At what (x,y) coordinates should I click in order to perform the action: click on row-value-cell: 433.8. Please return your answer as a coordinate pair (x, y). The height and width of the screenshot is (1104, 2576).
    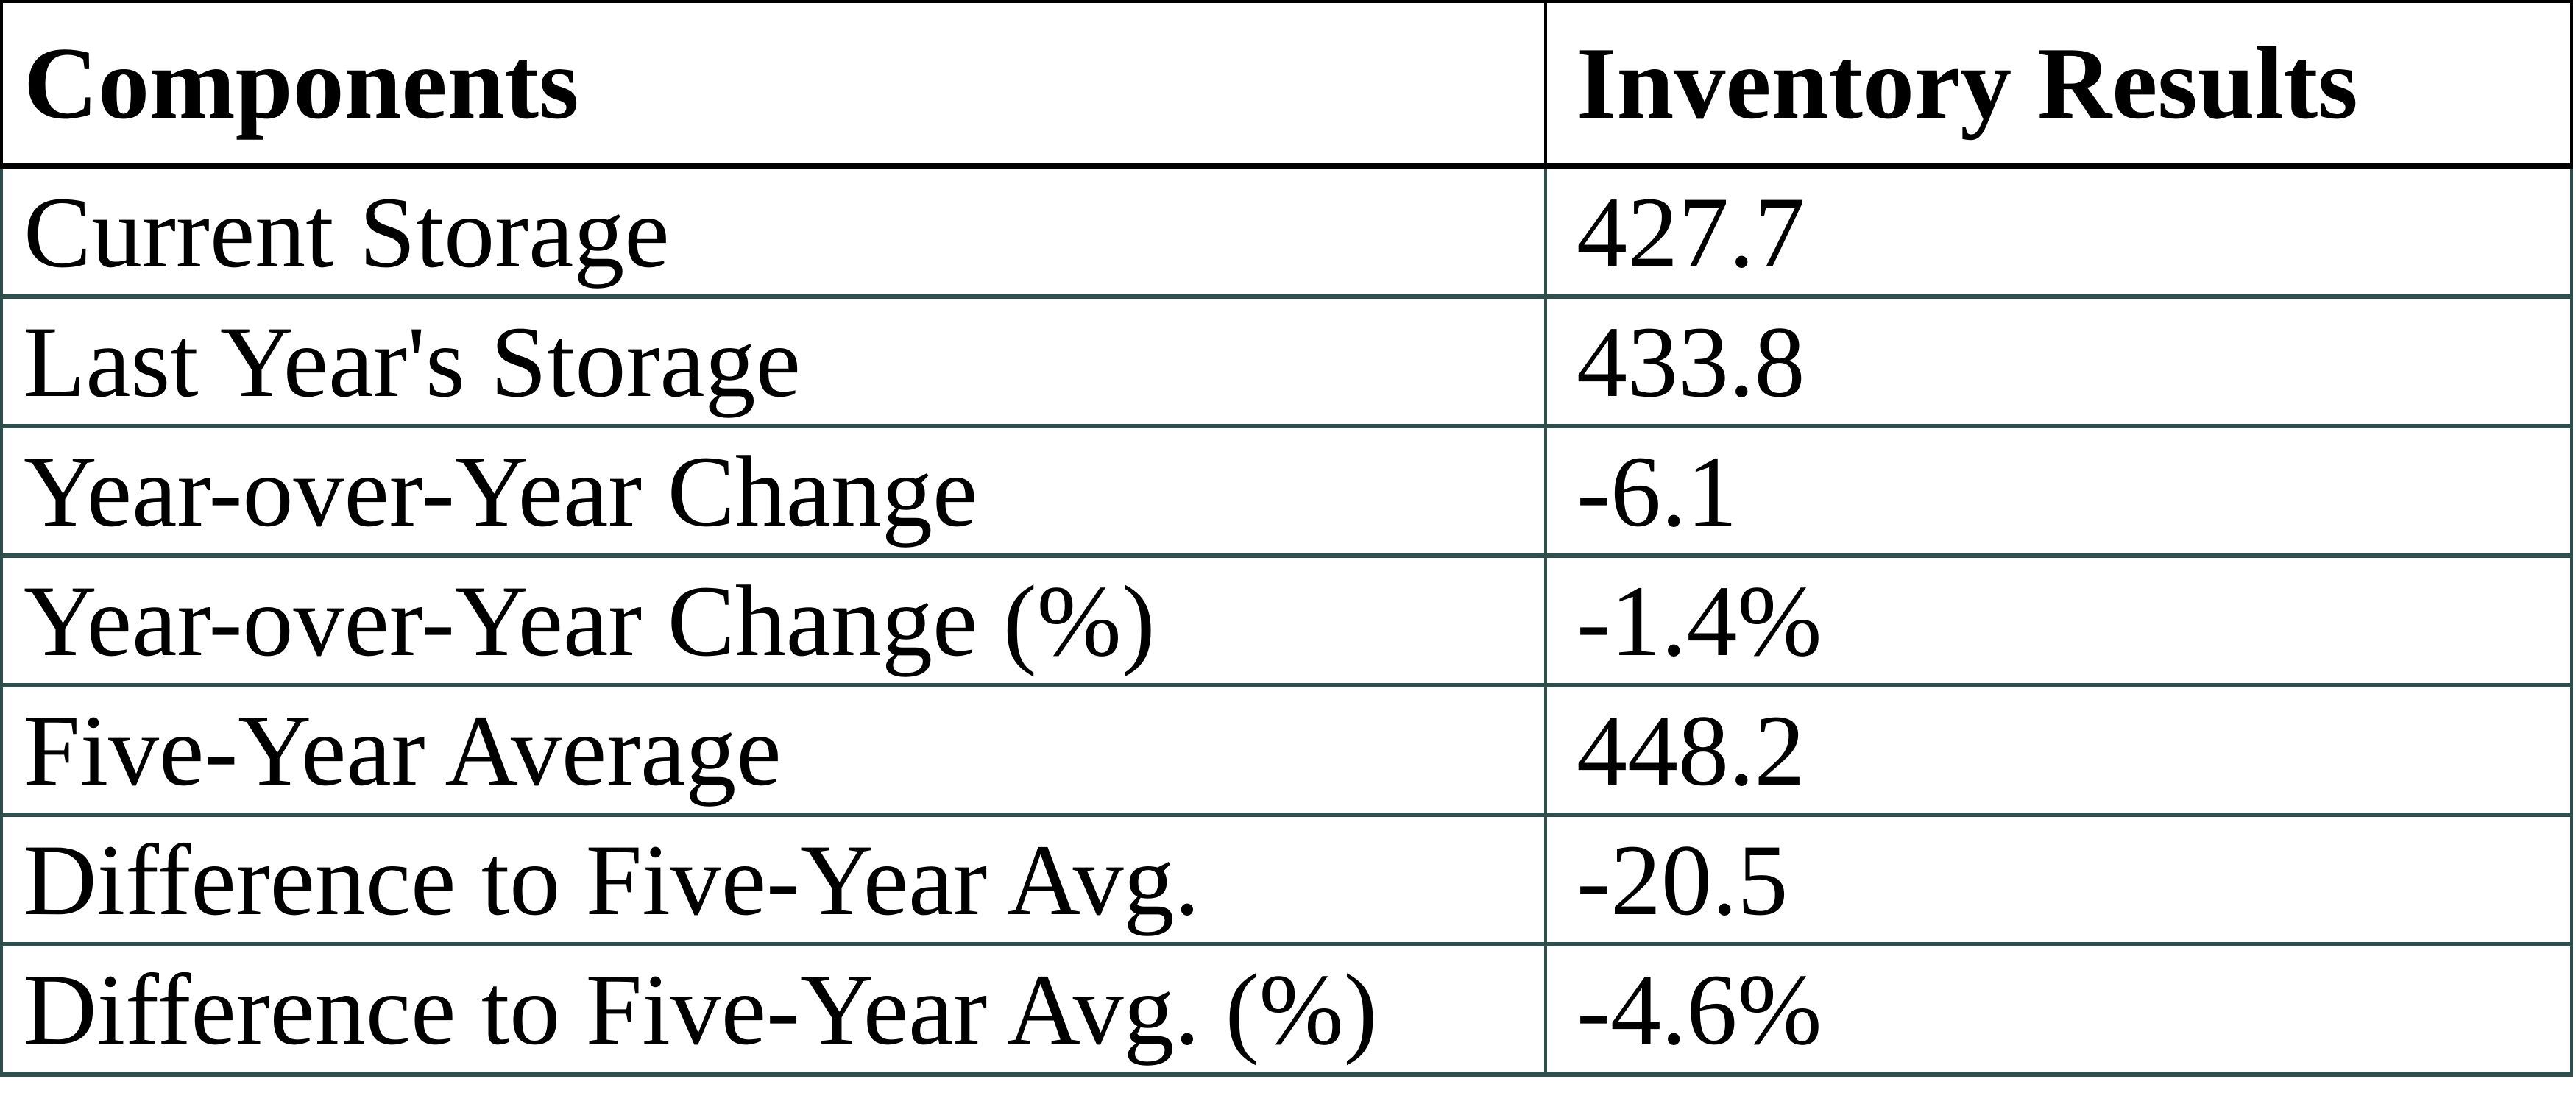
    Looking at the image, I should click on (2058, 361).